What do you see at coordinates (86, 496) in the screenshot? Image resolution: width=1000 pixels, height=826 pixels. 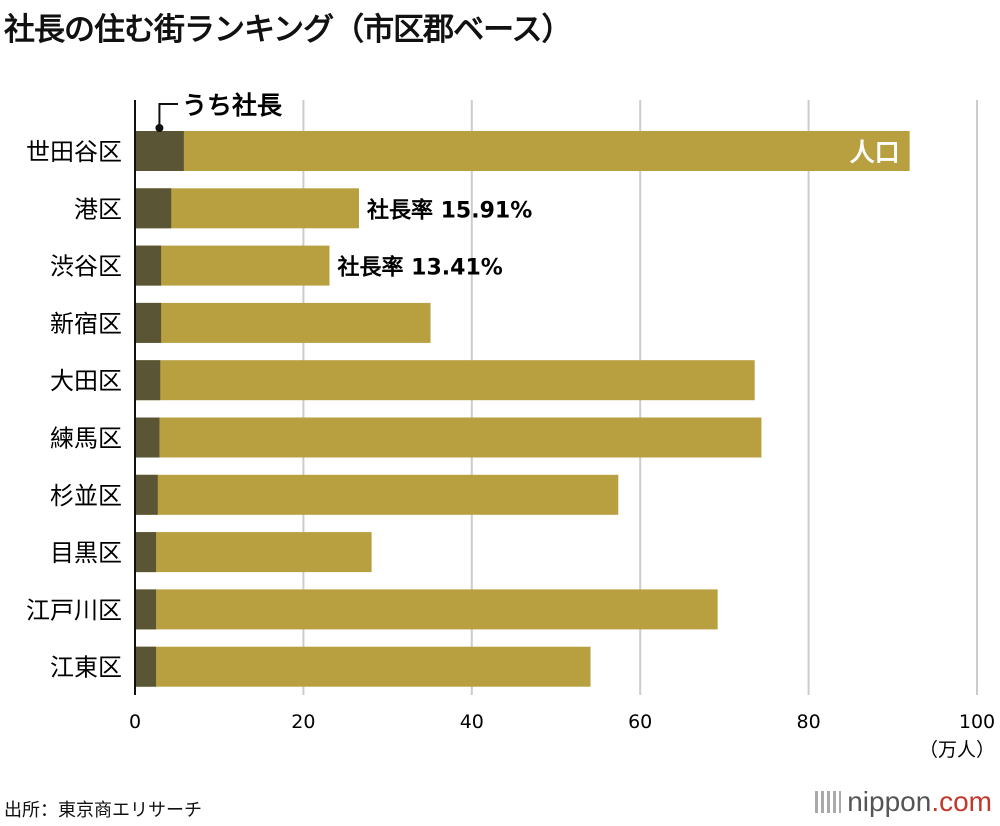 I see `category-label: 杉並区` at bounding box center [86, 496].